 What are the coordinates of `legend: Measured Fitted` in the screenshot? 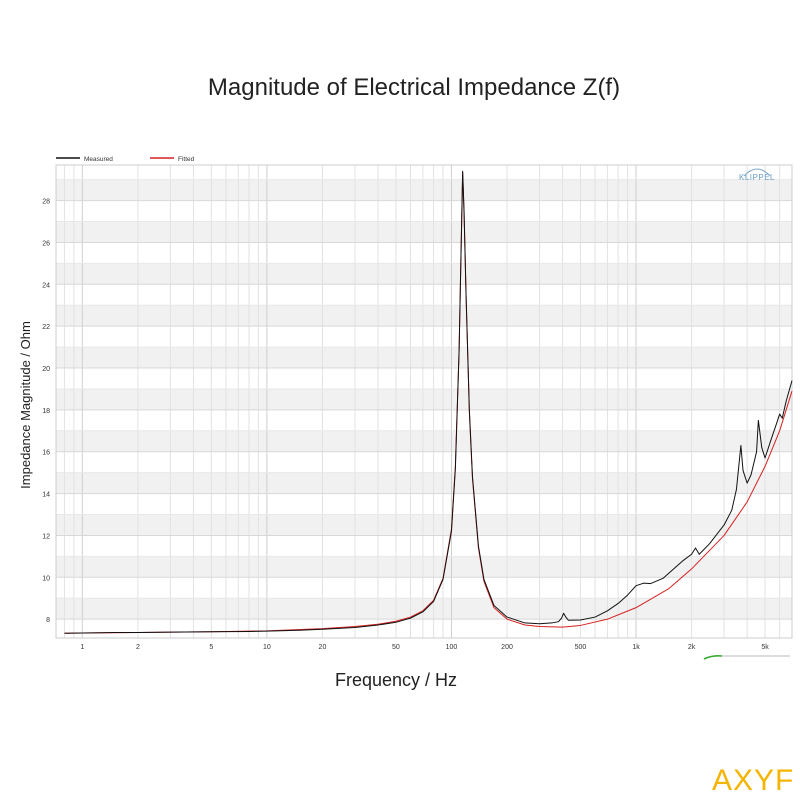 It's located at (125, 159).